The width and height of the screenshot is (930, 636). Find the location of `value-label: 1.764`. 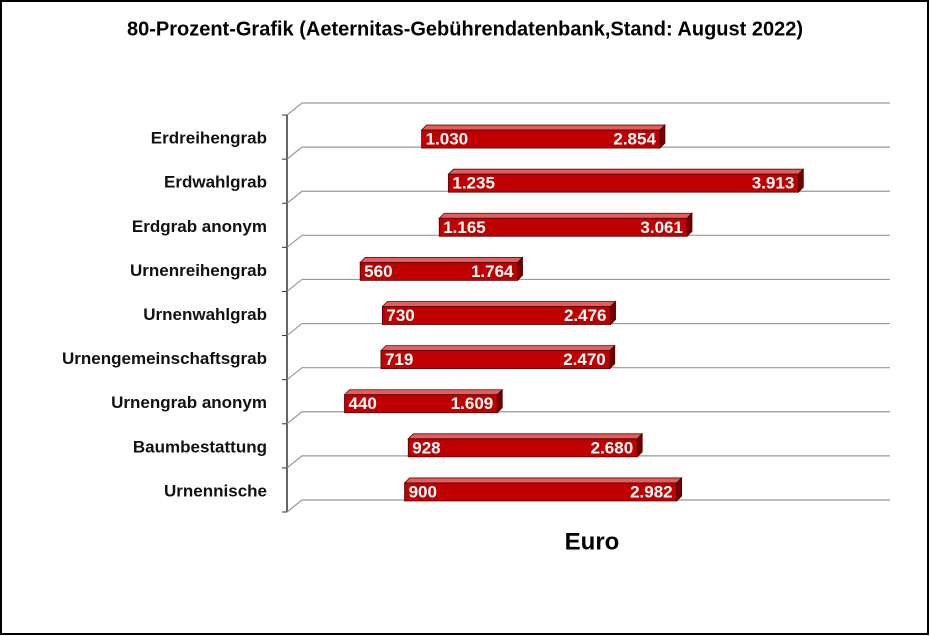

value-label: 1.764 is located at coordinates (492, 271).